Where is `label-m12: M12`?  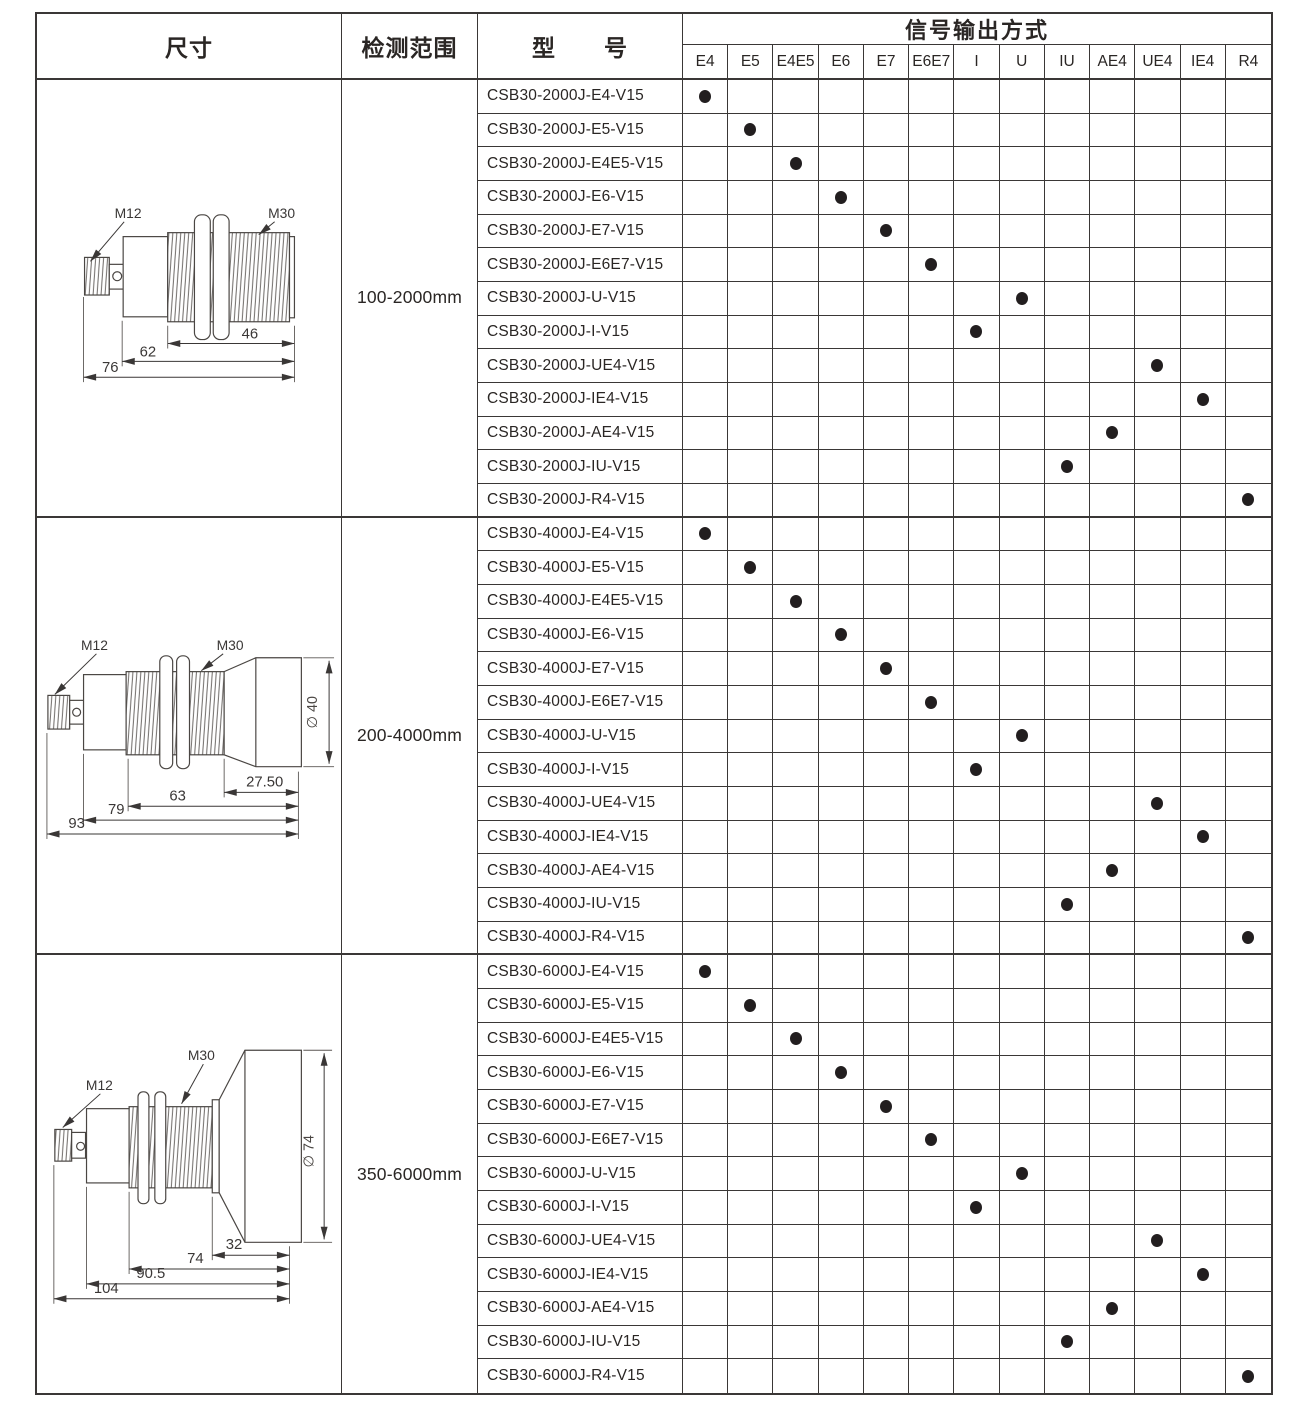
label-m12: M12 is located at coordinates (94, 645).